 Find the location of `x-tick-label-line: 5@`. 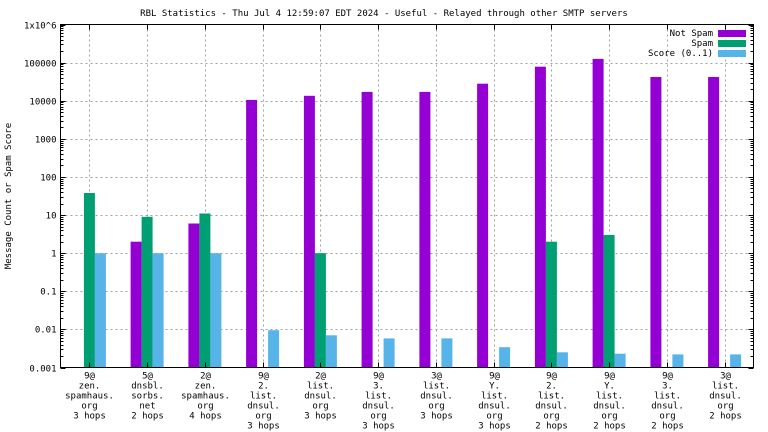

x-tick-label-line: 5@ is located at coordinates (147, 377).